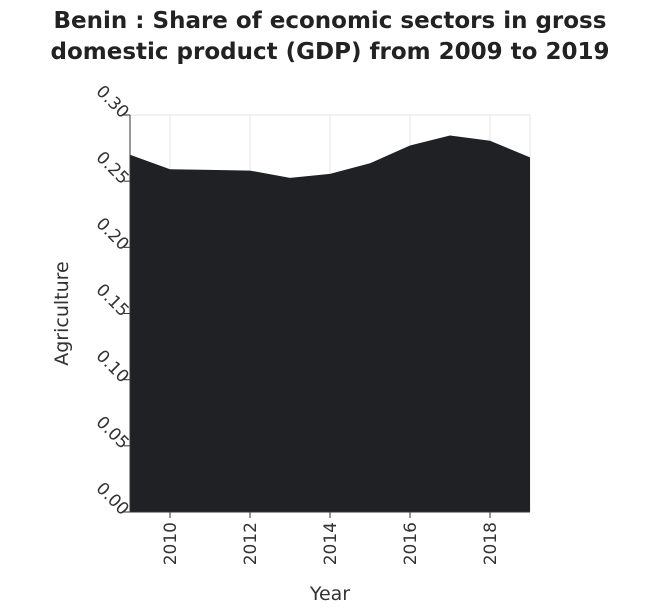 The image size is (660, 614). Describe the element at coordinates (112, 366) in the screenshot. I see `y-tick-label: 0.10` at that location.